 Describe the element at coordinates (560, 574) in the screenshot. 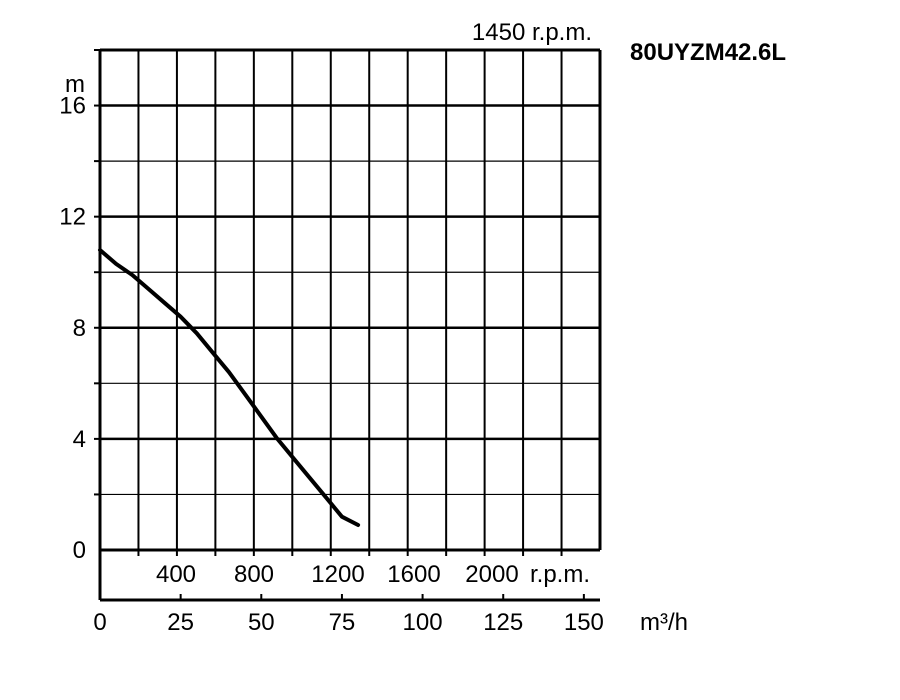

I see `secondary-x-unit: r.p.m.` at that location.